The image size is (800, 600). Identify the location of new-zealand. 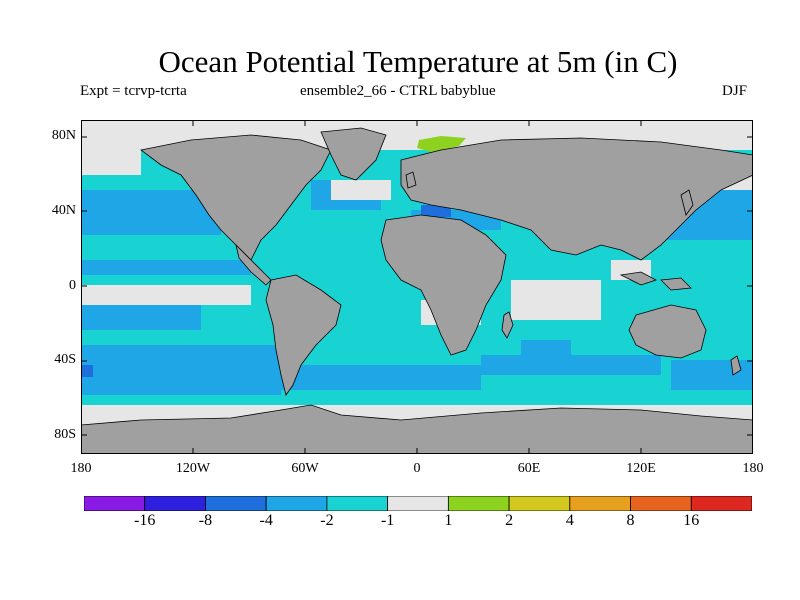
(736, 365).